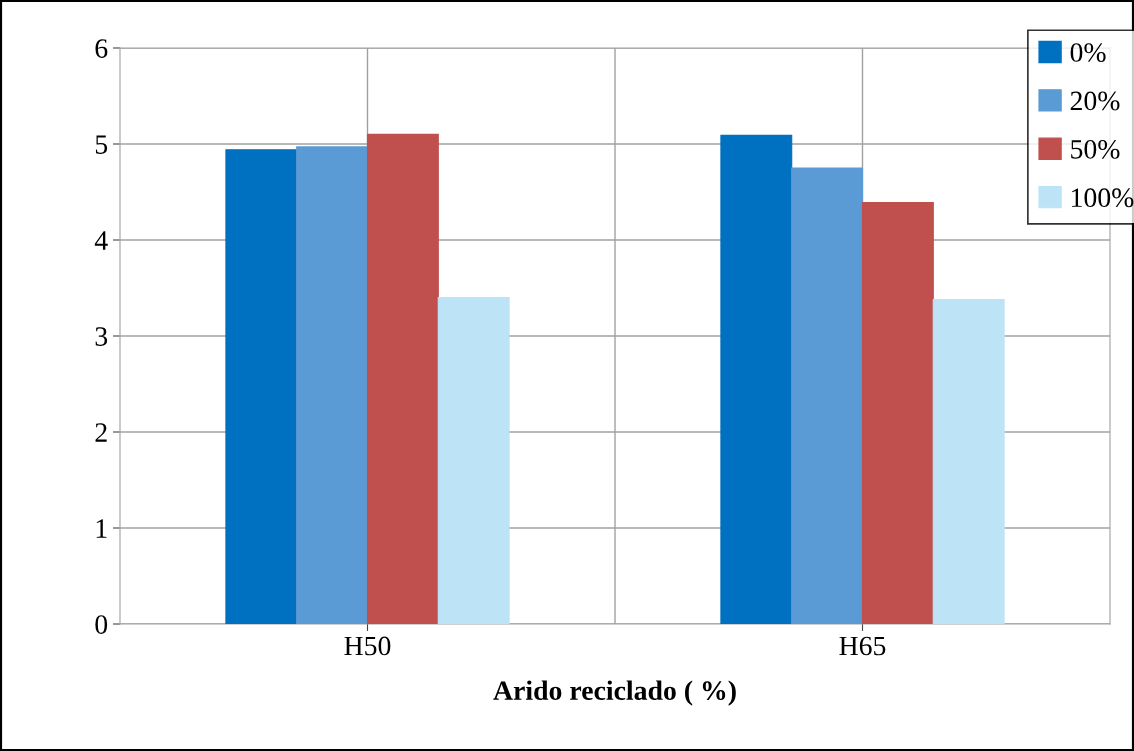 The height and width of the screenshot is (751, 1134). Describe the element at coordinates (1088, 52) in the screenshot. I see `legend-label: 0%` at that location.